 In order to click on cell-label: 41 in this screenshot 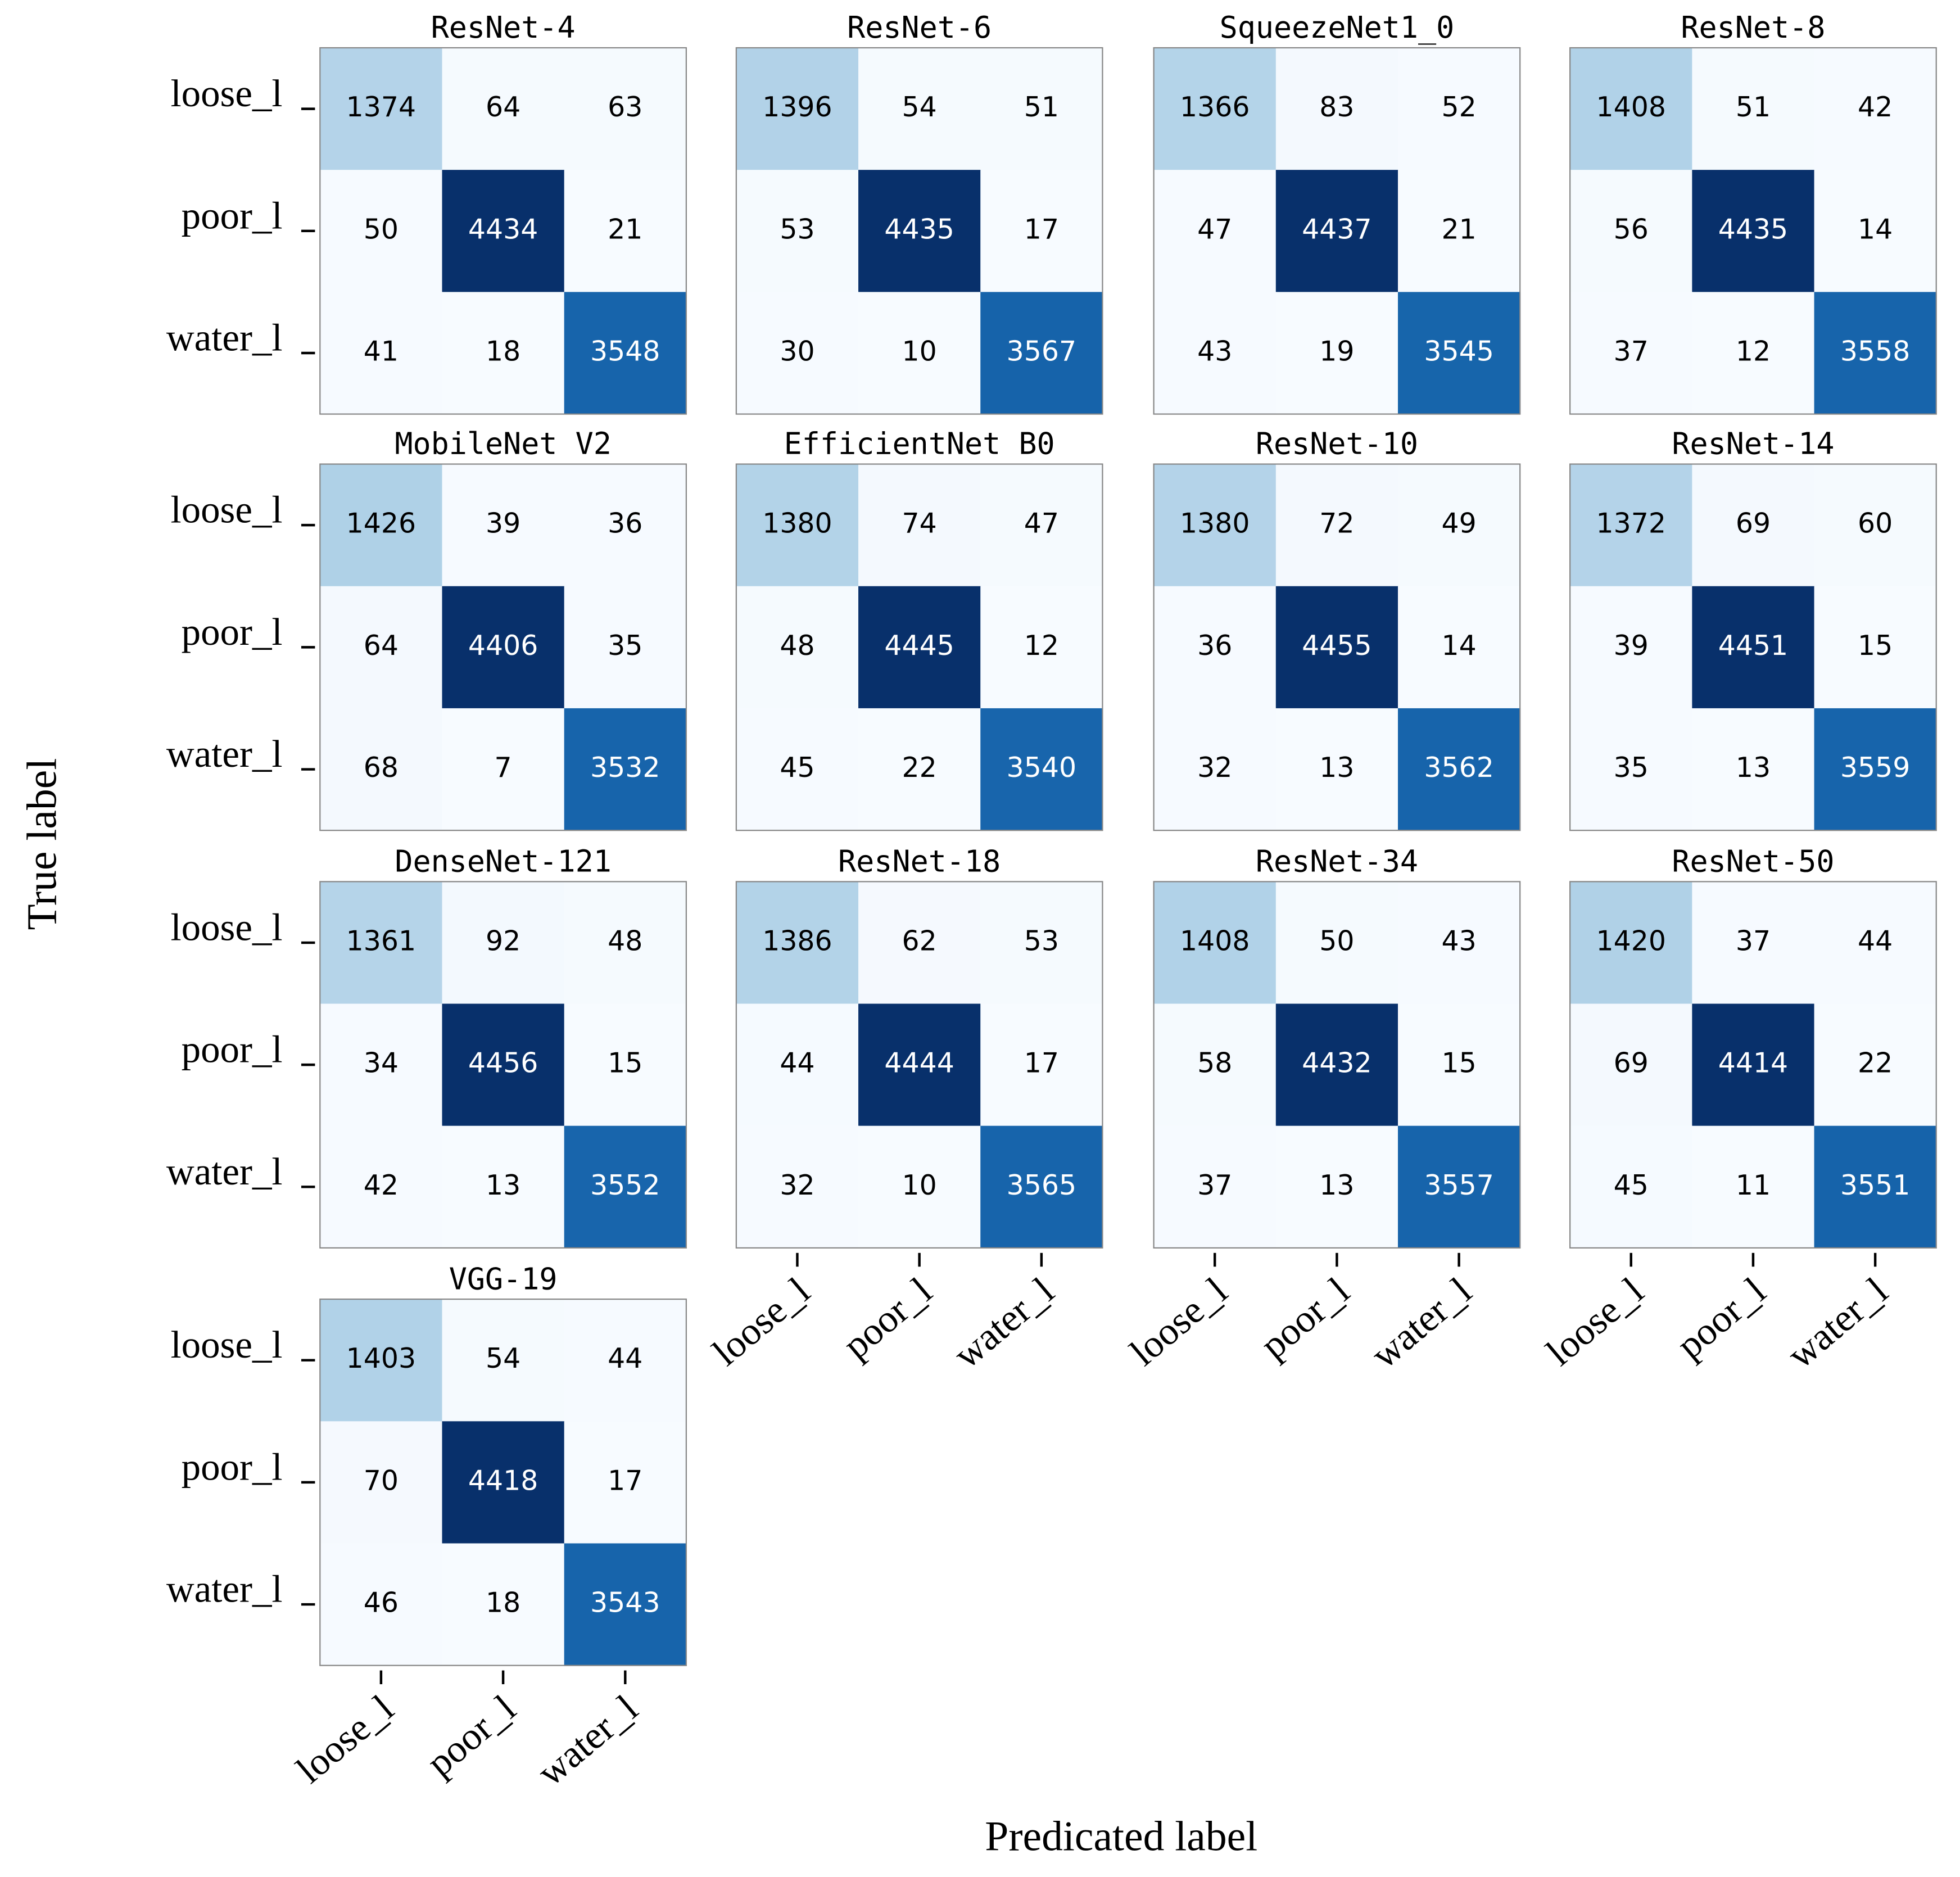, I will do `click(381, 351)`.